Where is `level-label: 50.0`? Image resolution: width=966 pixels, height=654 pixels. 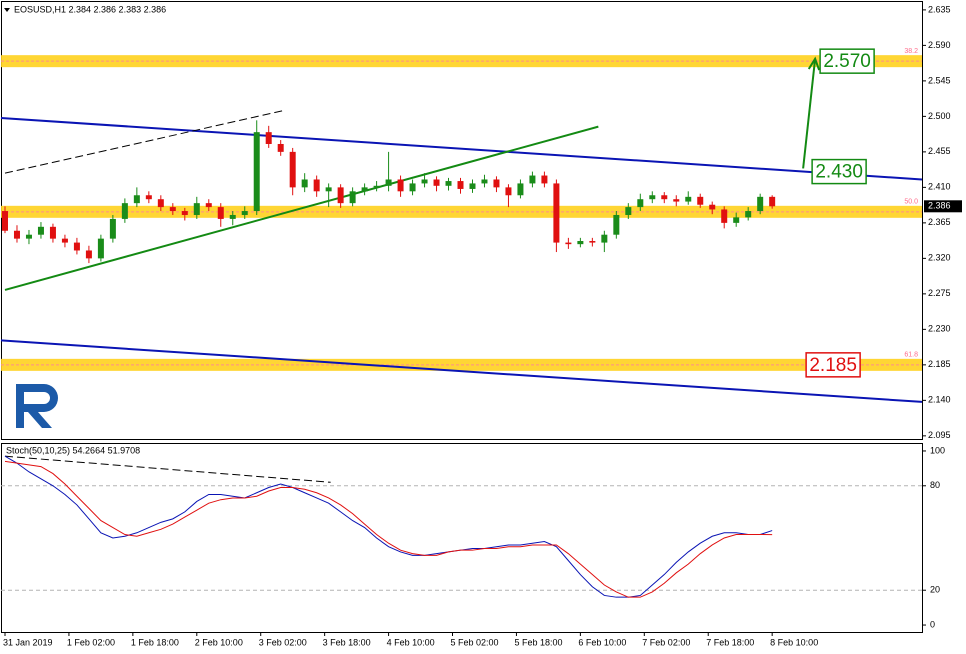
level-label: 50.0 is located at coordinates (911, 202).